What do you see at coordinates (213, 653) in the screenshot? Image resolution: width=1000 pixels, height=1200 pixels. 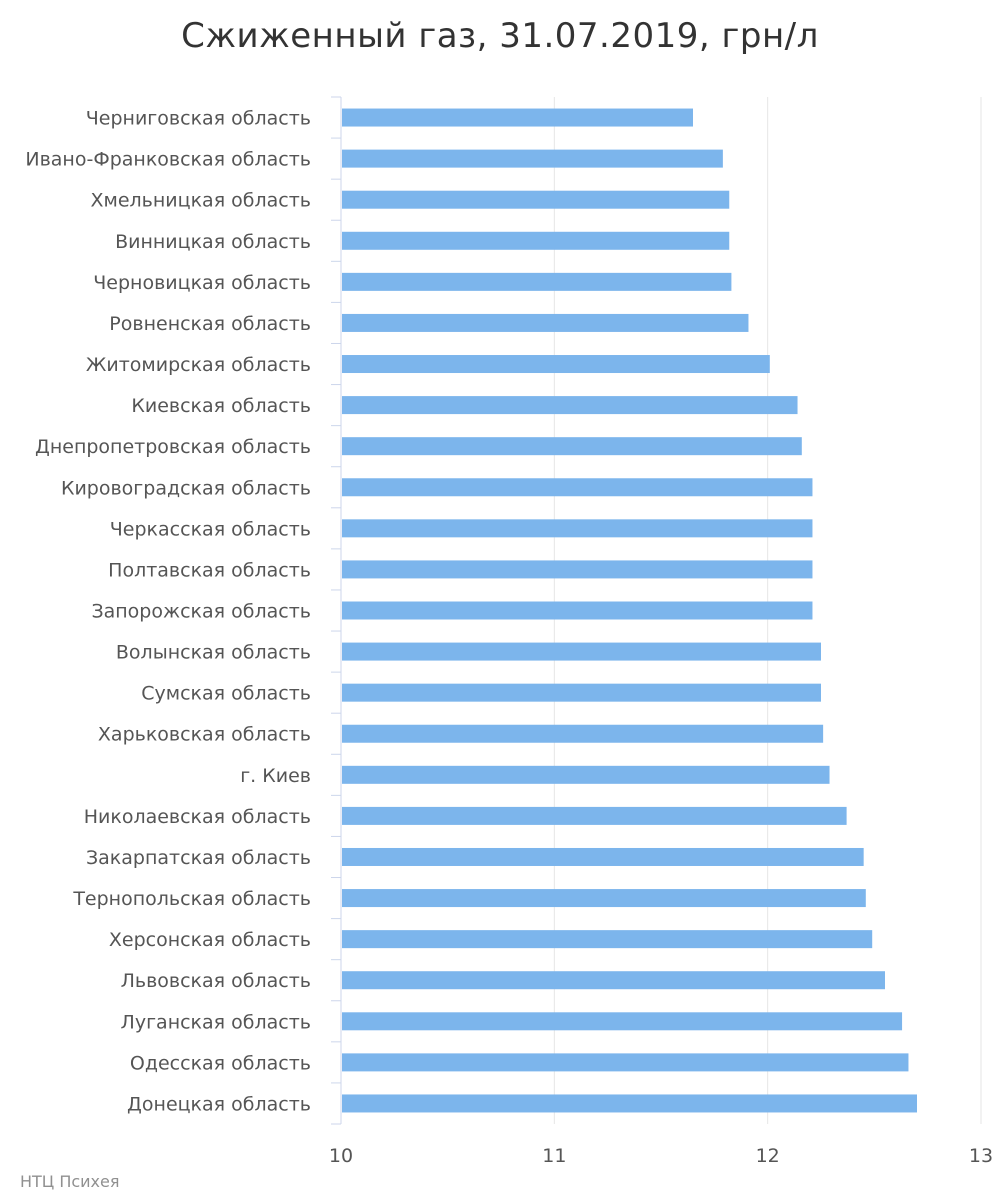 I see `category-label: Волынская область` at bounding box center [213, 653].